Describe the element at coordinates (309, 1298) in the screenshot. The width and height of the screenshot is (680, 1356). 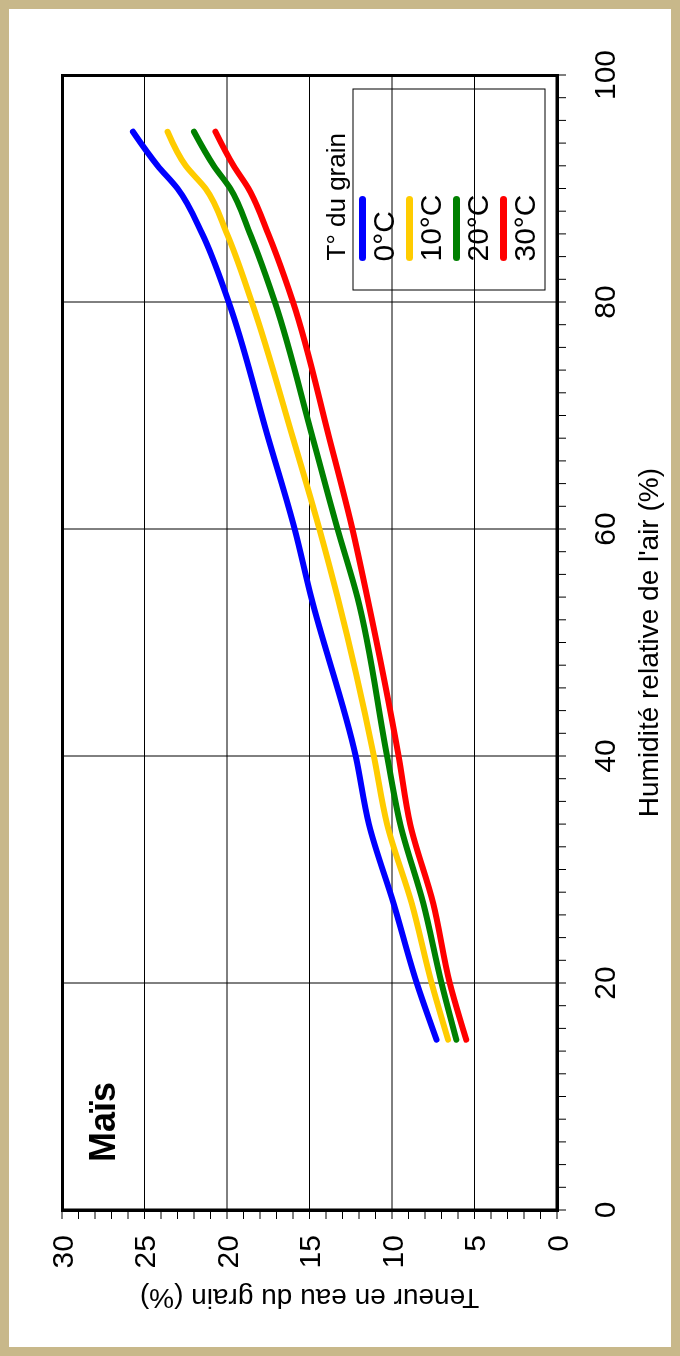
I see `x-axis-title: Teneur en eau du grain (%)` at that location.